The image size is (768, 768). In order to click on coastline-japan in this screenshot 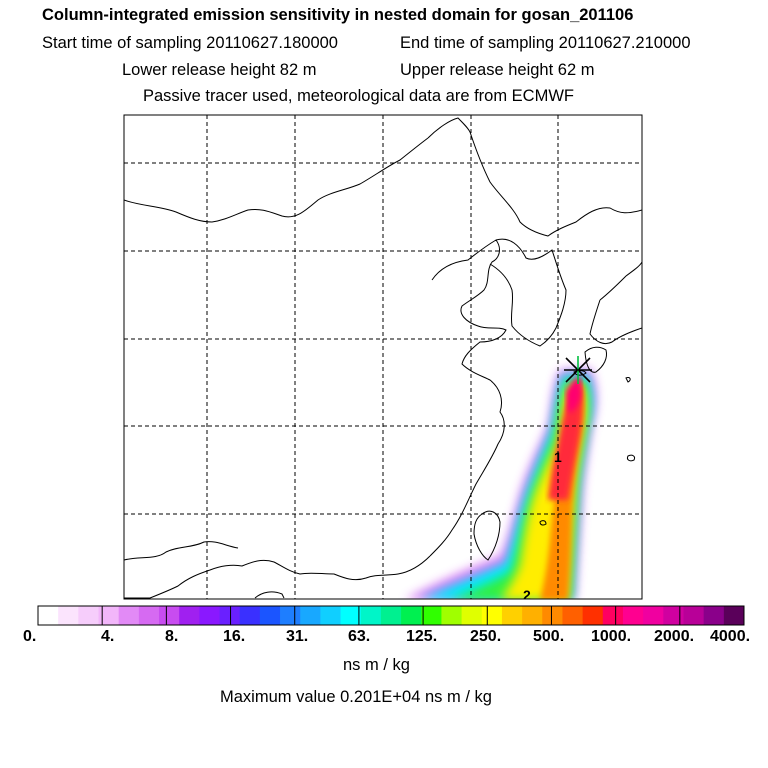, I will do `click(615, 303)`.